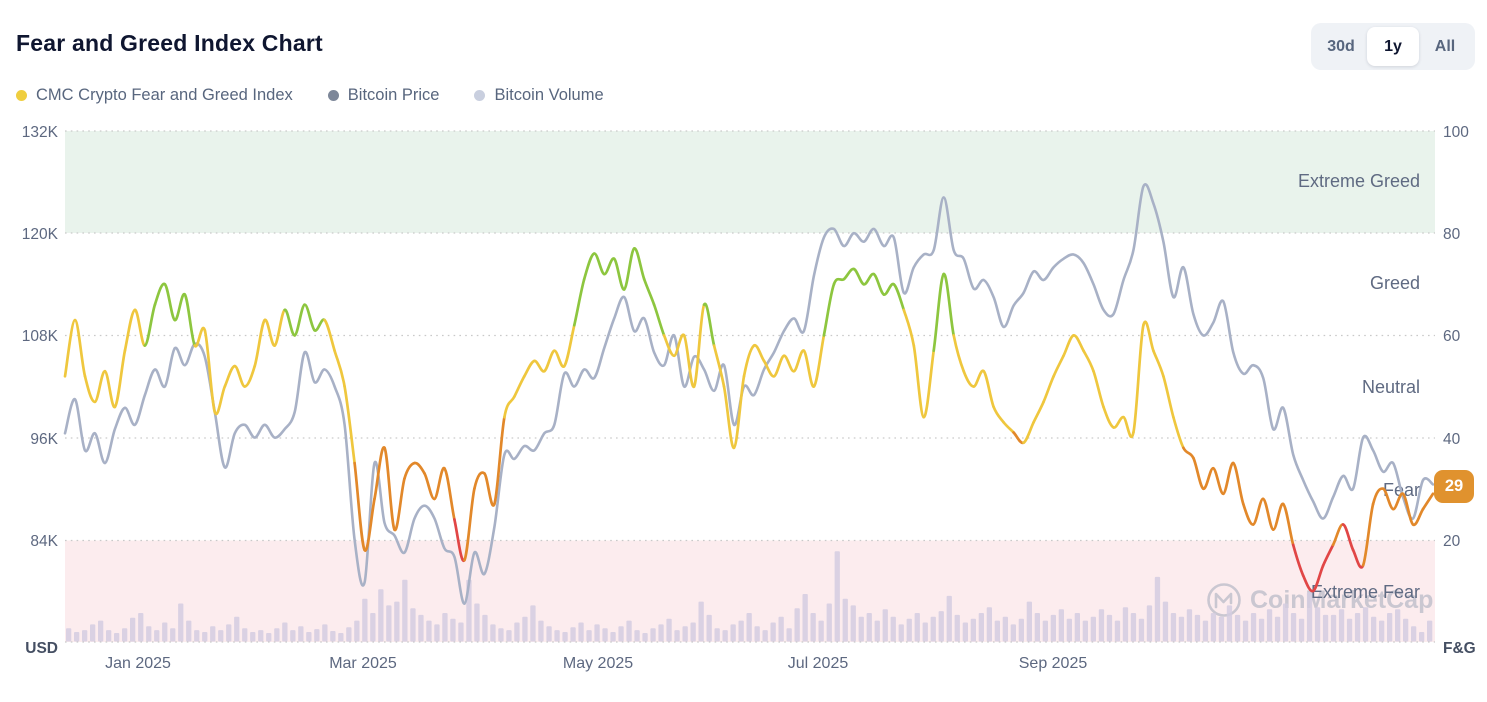 This screenshot has height=702, width=1487. Describe the element at coordinates (169, 43) in the screenshot. I see `page-title: Fear and Greed Index Chart` at that location.